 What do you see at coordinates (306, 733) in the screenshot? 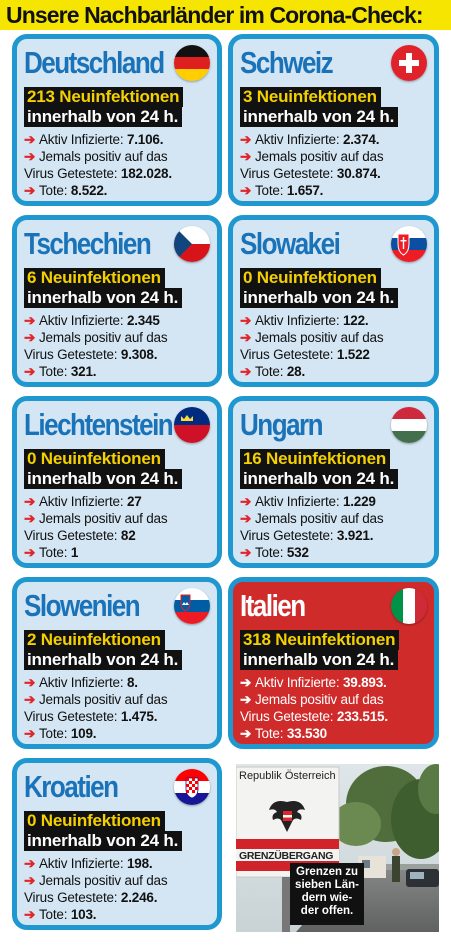
I see `deaths-value: 33.530` at bounding box center [306, 733].